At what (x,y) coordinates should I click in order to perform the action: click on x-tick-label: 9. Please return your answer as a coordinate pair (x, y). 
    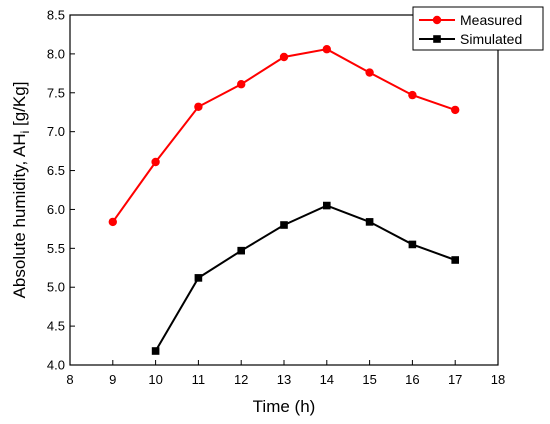
    Looking at the image, I should click on (112, 379).